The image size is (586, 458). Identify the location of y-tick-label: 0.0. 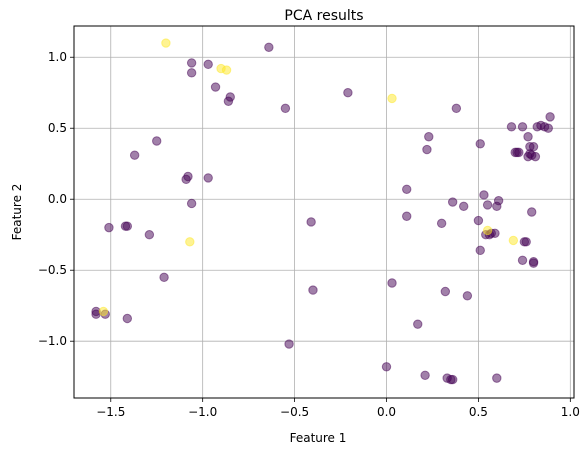
(57, 199).